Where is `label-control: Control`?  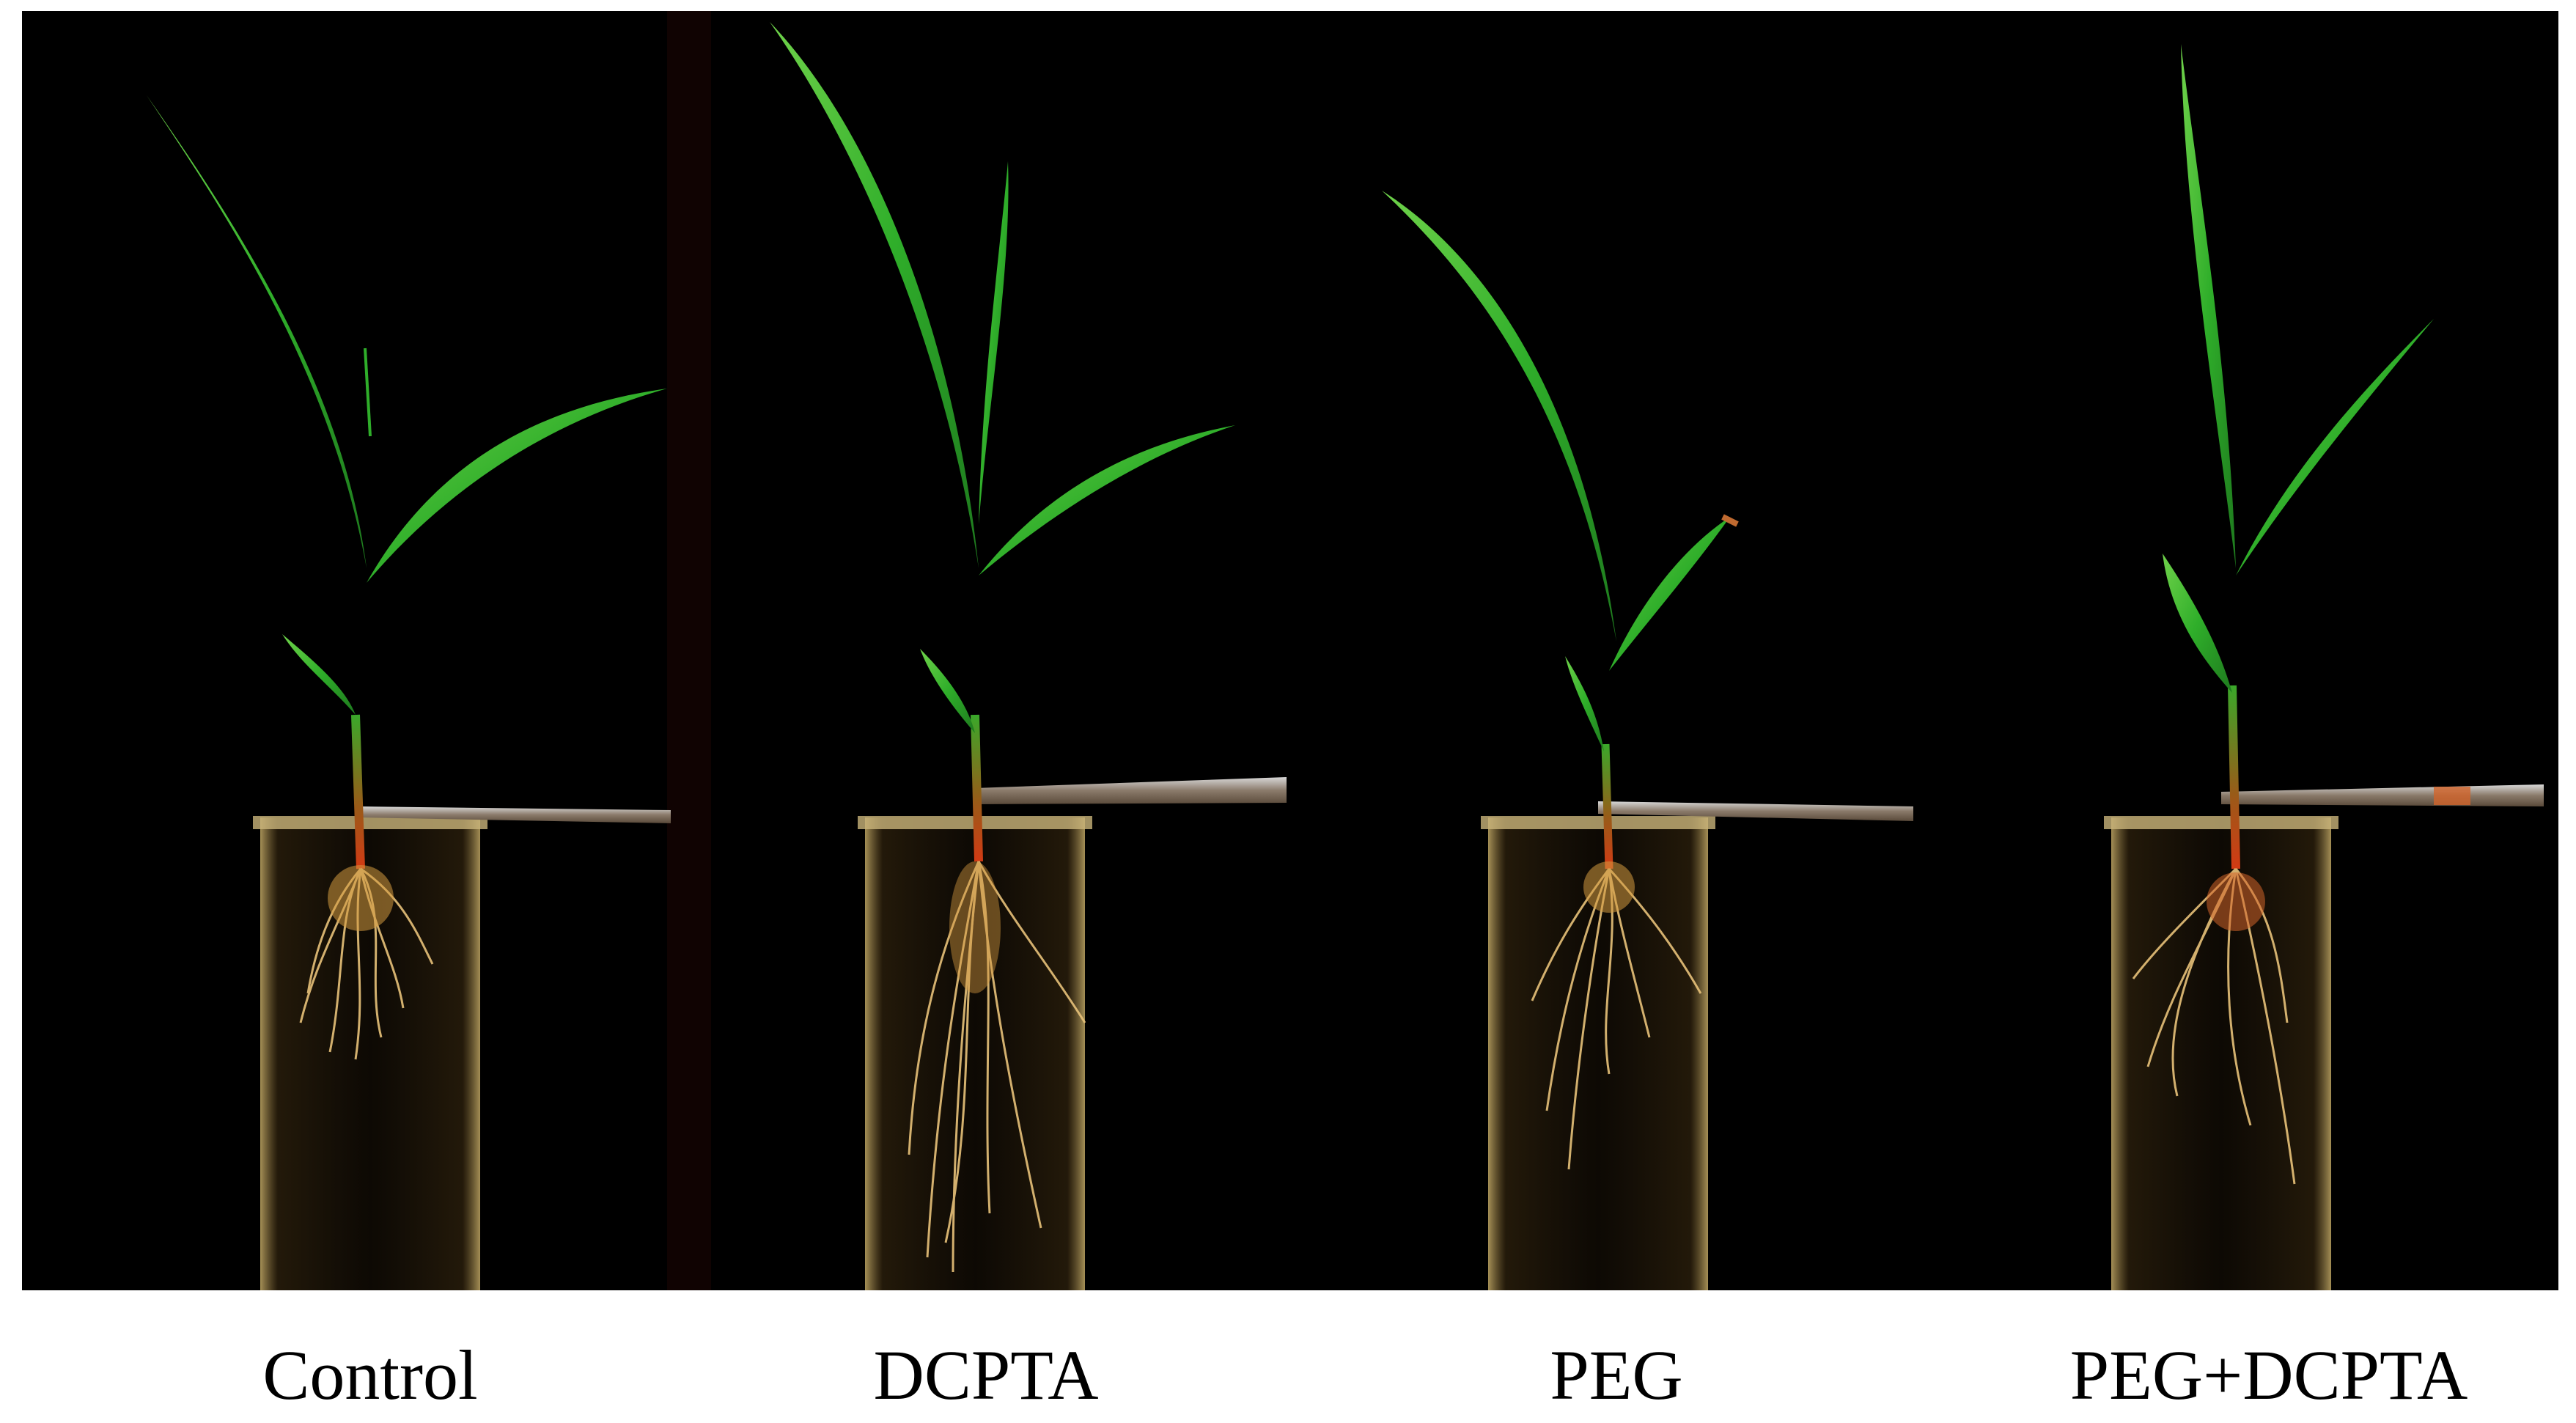 label-control: Control is located at coordinates (370, 1375).